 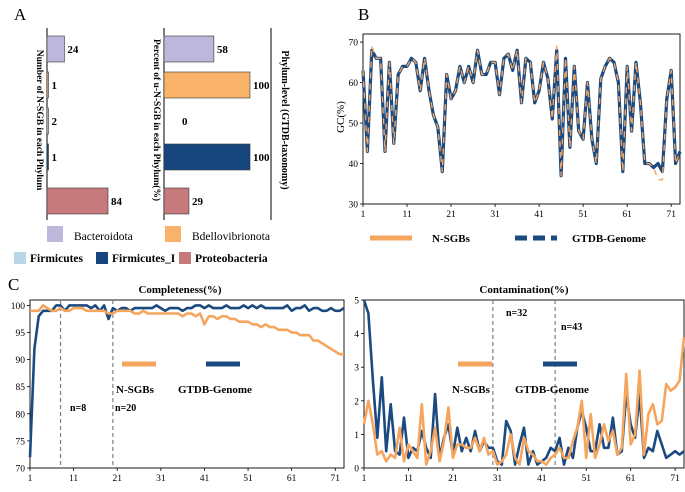 I want to click on c1-xtick-label: 51, so click(x=248, y=479).